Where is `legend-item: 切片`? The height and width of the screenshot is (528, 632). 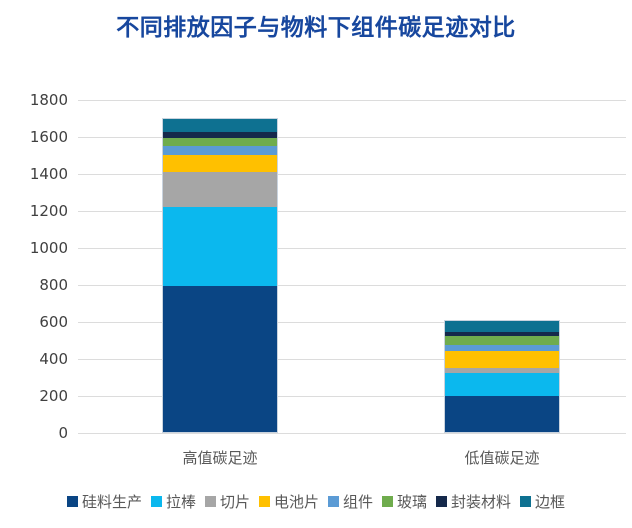 legend-item: 切片 is located at coordinates (227, 501).